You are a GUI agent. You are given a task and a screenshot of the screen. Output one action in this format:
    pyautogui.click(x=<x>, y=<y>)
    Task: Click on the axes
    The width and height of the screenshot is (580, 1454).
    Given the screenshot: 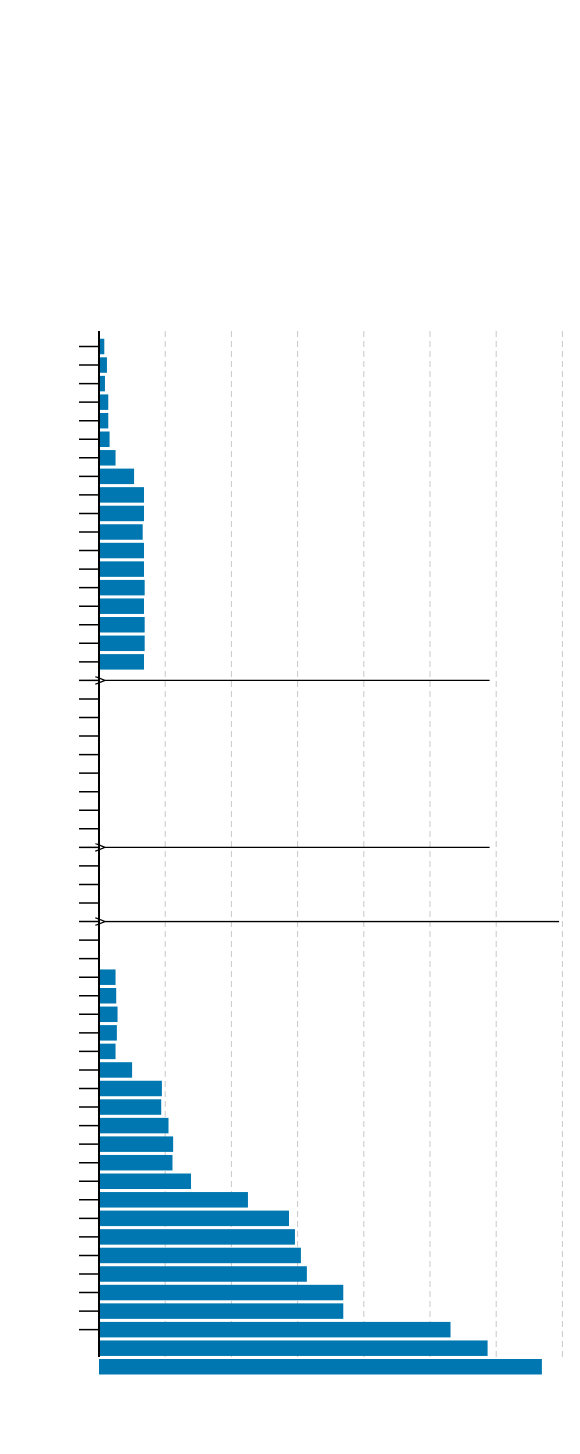 What is the action you would take?
    pyautogui.click(x=89, y=844)
    